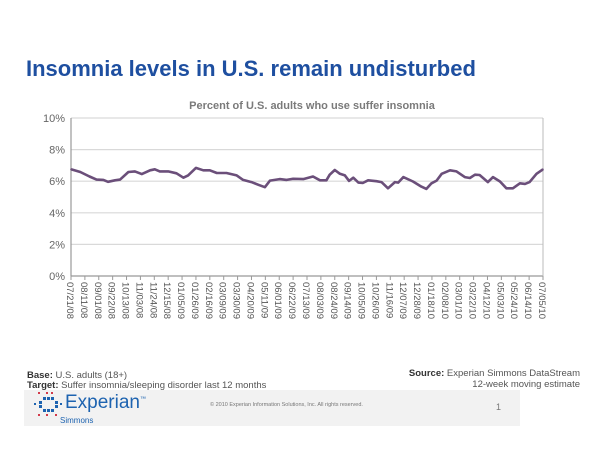 This screenshot has height=450, width=600. Describe the element at coordinates (444, 300) in the screenshot. I see `x-tick-label: 02/08/10` at that location.